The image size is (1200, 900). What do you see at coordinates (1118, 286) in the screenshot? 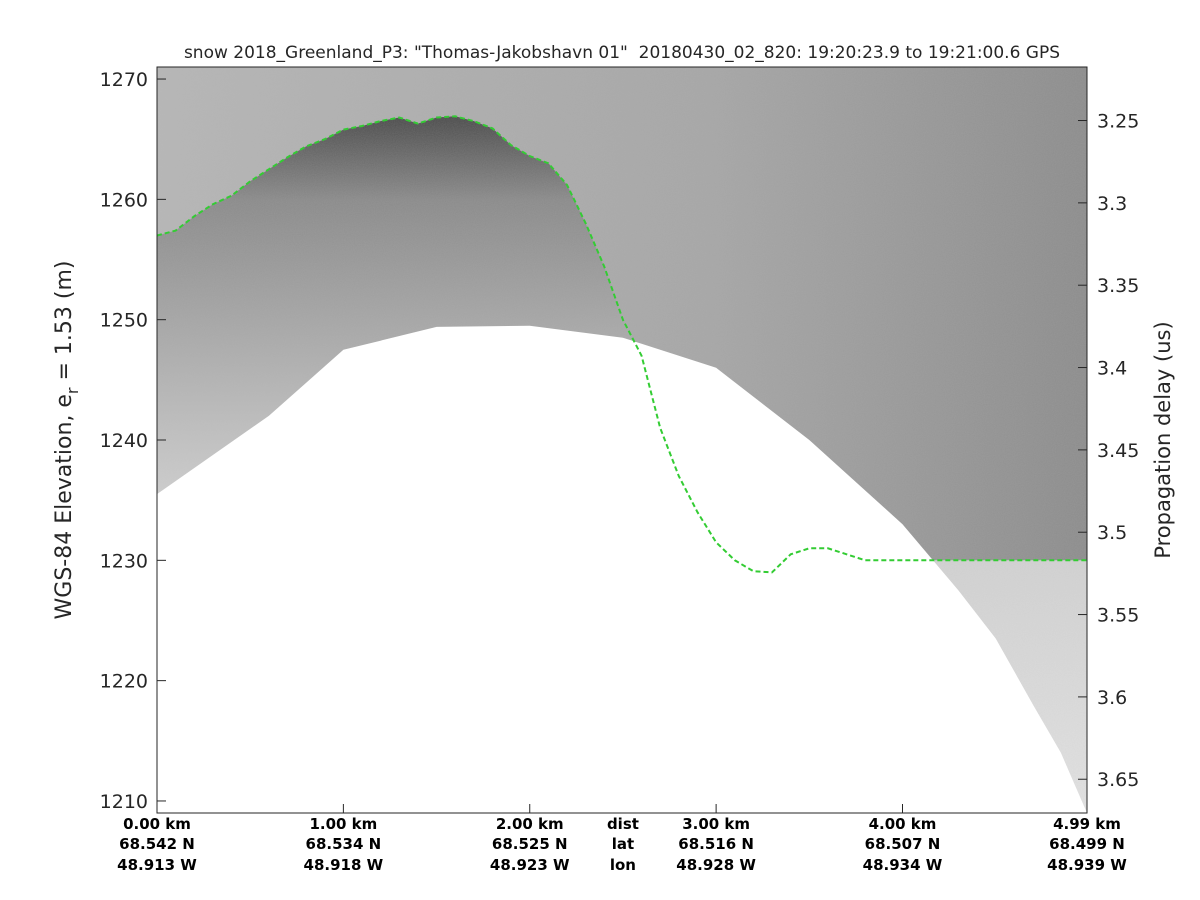
I see `right-tick-label: 3.35` at bounding box center [1118, 286].